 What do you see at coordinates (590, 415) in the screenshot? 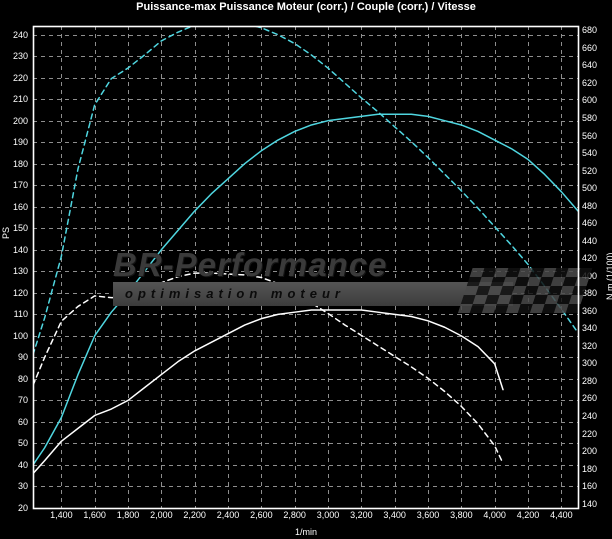
I see `y-tick-right: 240` at bounding box center [590, 415].